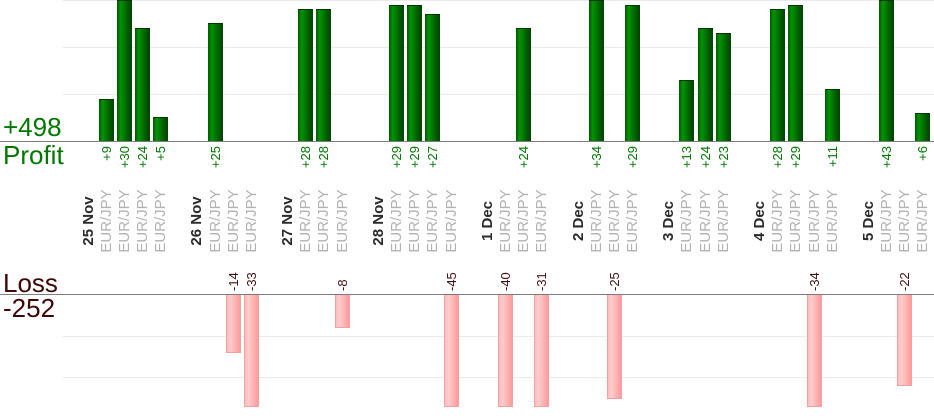 This screenshot has height=420, width=934. What do you see at coordinates (923, 153) in the screenshot?
I see `profit-value-label: +6` at bounding box center [923, 153].